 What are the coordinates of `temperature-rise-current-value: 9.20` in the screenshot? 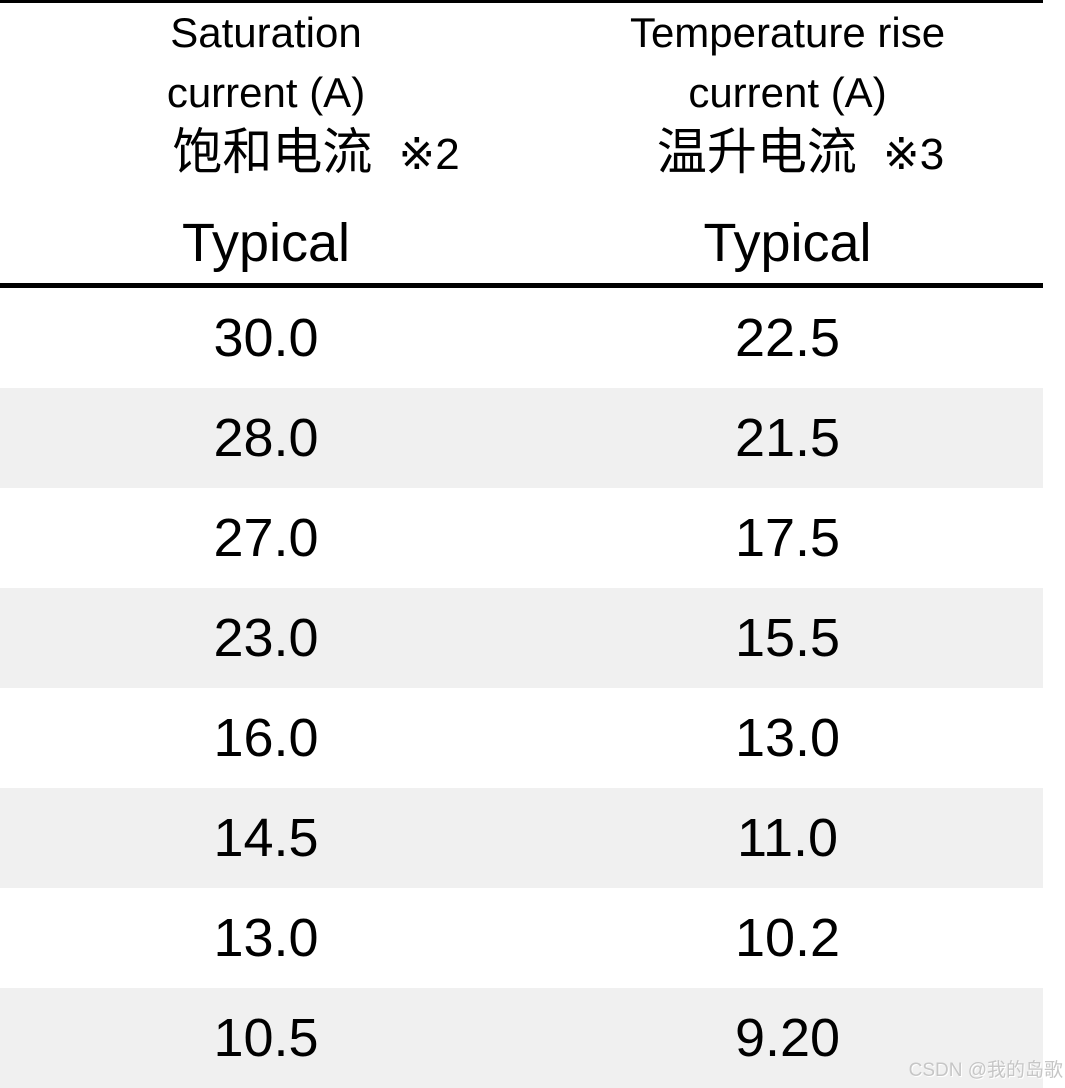 It's located at (787, 1038).